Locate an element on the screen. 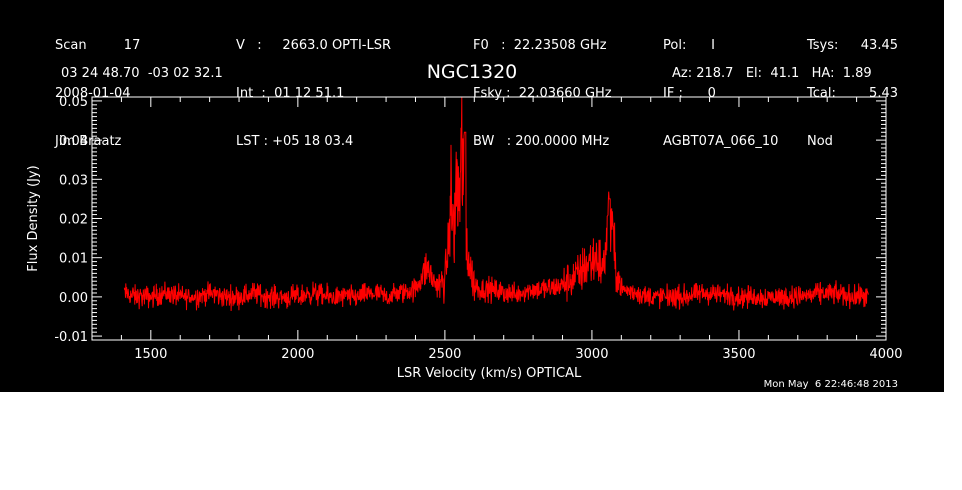  header-col5-keys: Tsys: Tcal: Nod is located at coordinates (822, 94).